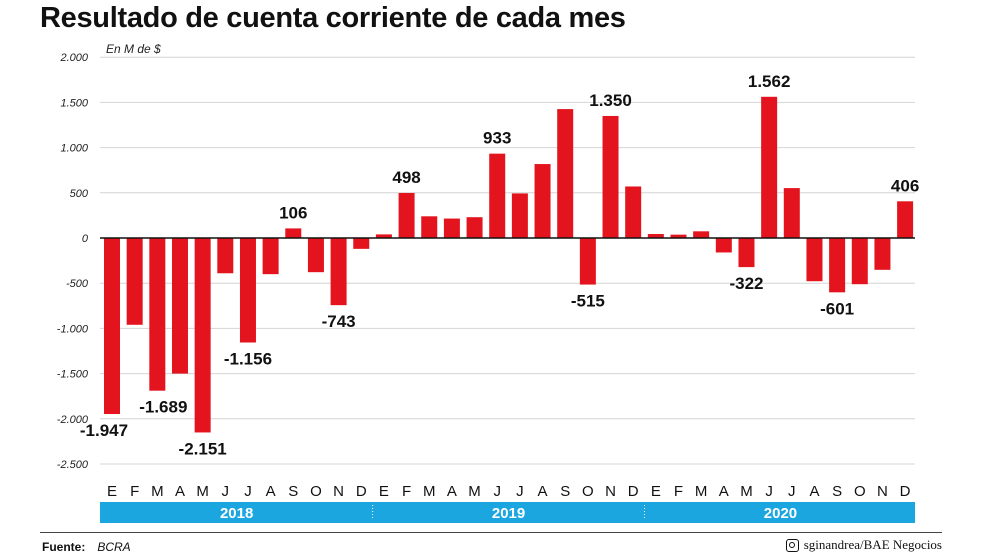 The height and width of the screenshot is (558, 992). I want to click on data-label: 933, so click(497, 138).